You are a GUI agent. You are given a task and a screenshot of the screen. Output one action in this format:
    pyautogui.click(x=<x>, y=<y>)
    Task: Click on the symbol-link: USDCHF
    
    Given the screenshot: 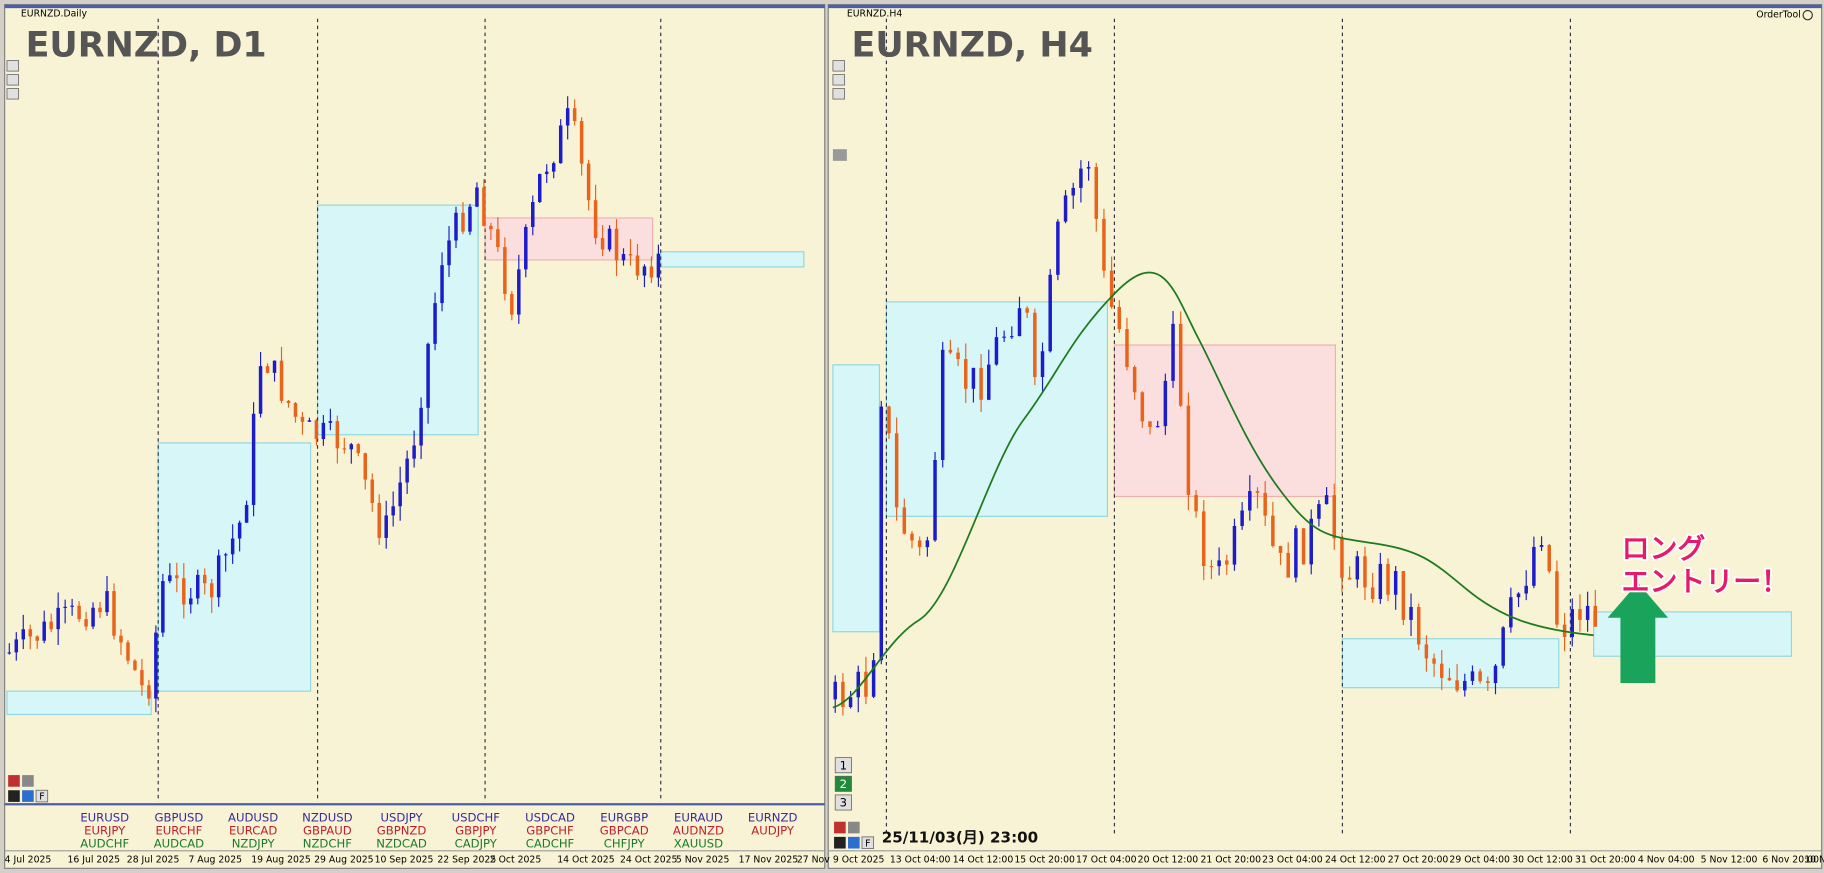 What is the action you would take?
    pyautogui.click(x=476, y=818)
    